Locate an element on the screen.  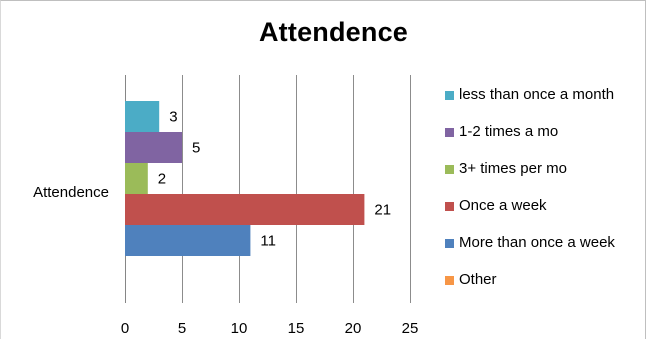
x-tick-label: 25 is located at coordinates (410, 328).